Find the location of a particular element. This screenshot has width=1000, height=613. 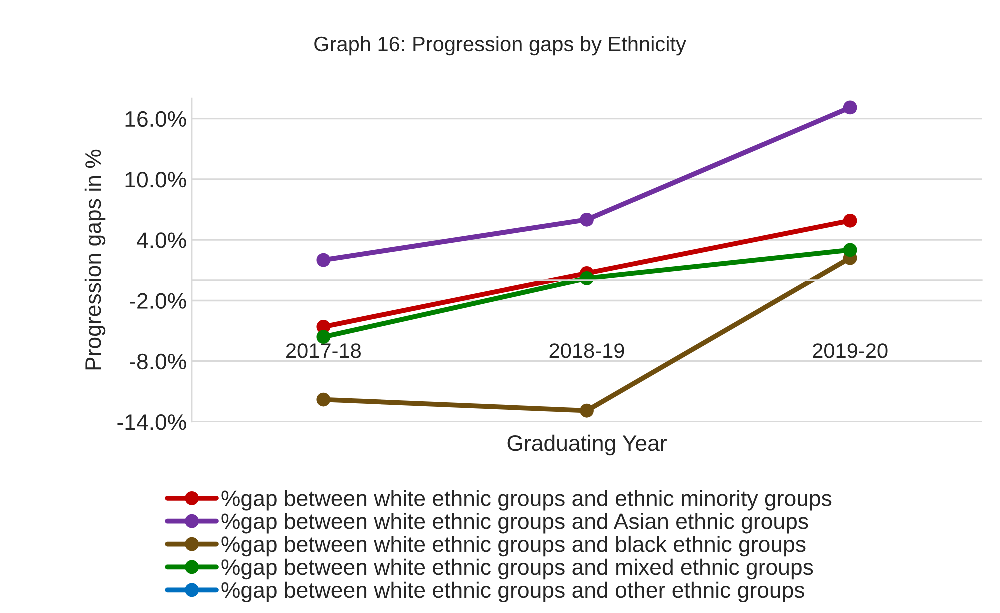

legend-label: %gap between white ethnic groups and other ethnic groups is located at coordinates (513, 592).